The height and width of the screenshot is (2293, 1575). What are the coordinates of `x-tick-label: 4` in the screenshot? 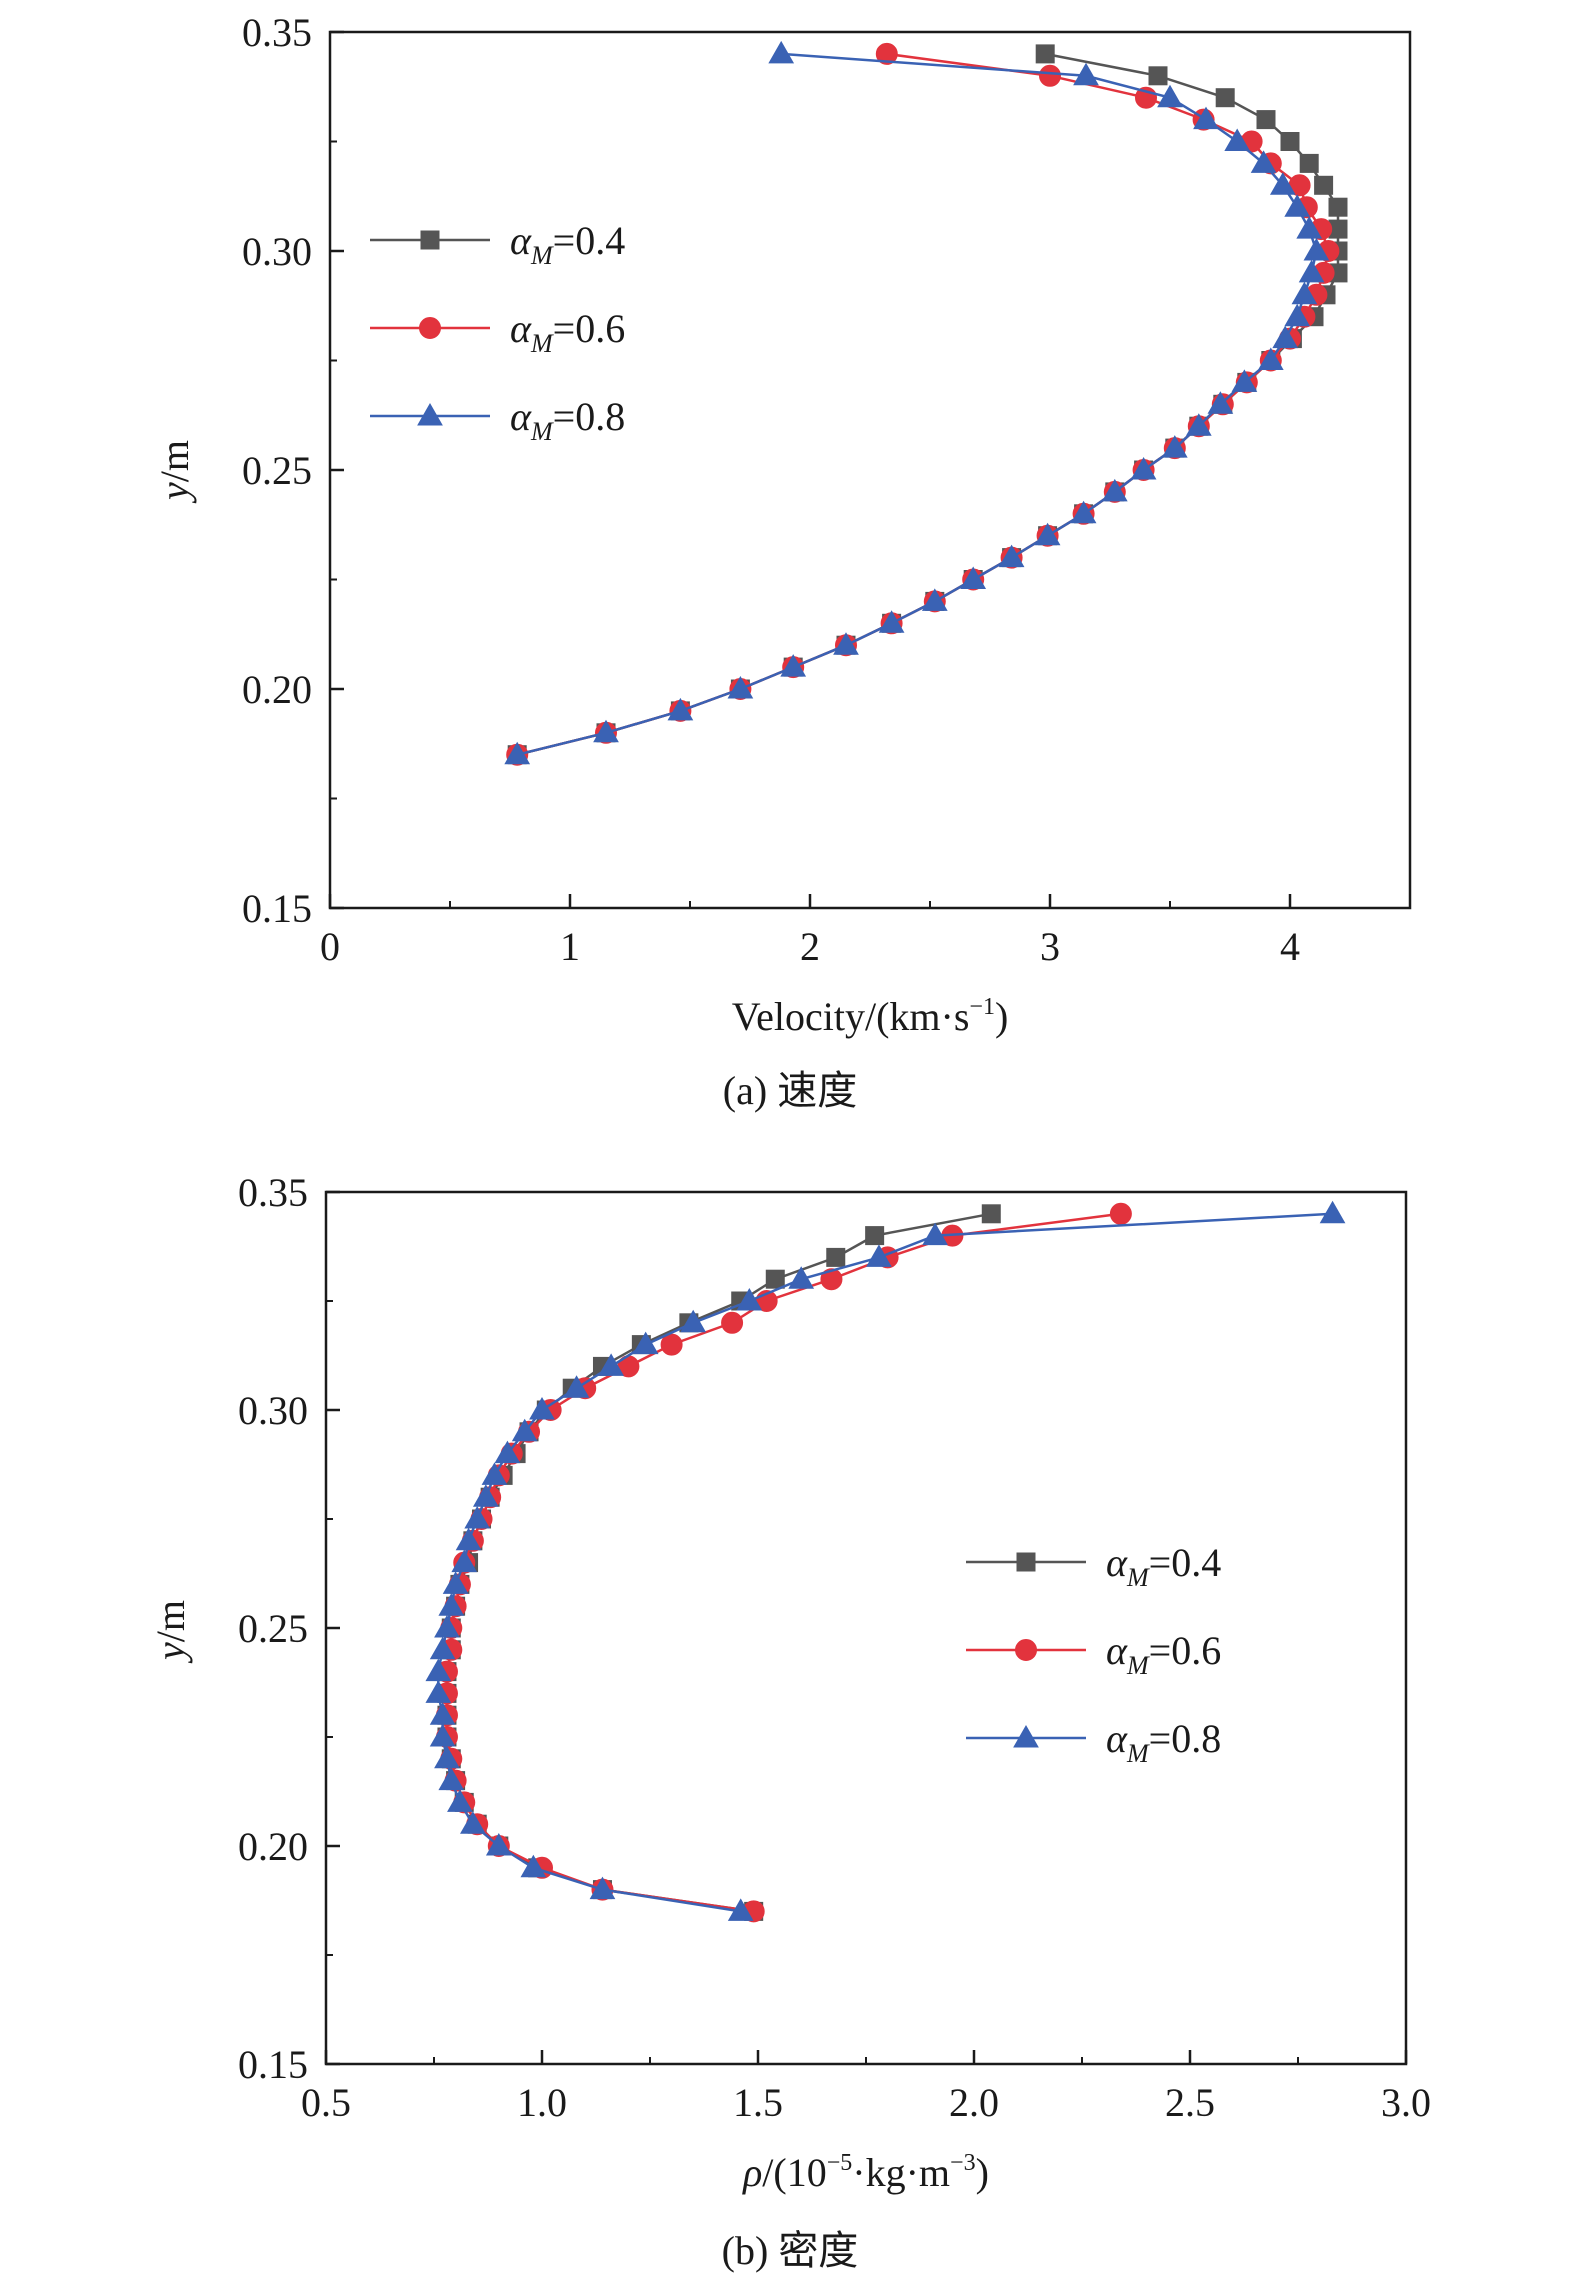 It's located at (1290, 946).